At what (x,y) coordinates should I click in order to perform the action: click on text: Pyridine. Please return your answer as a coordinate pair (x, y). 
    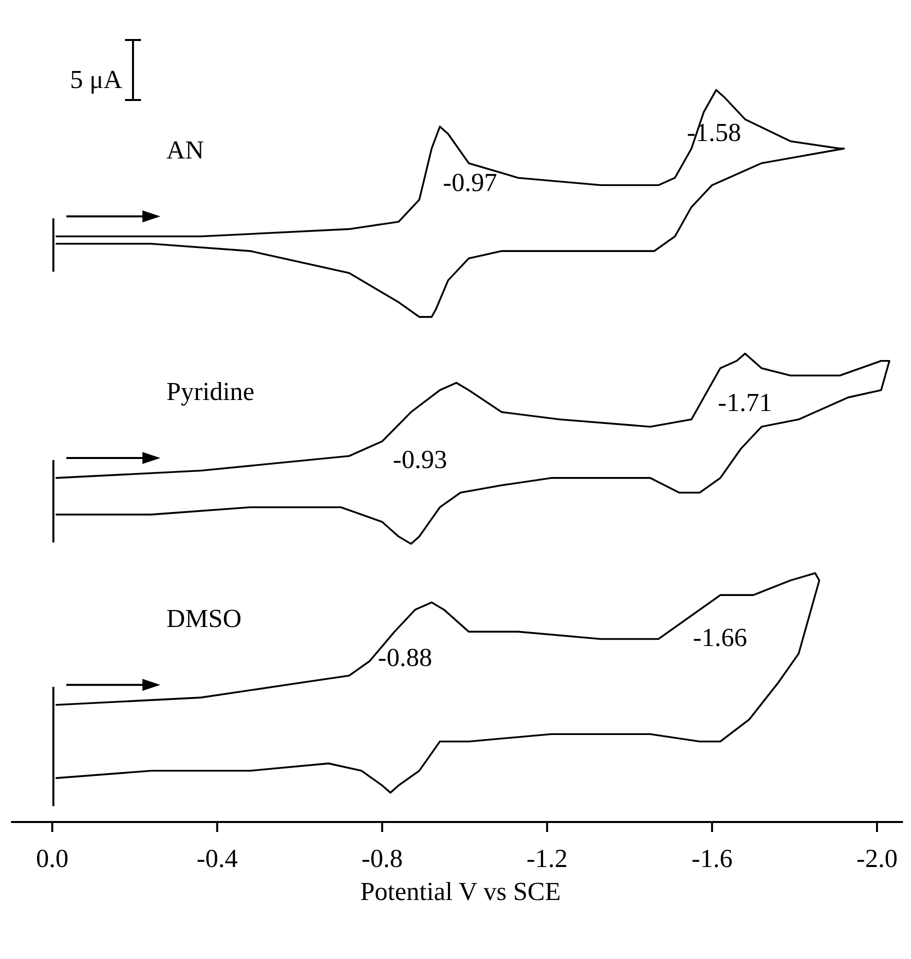
    Looking at the image, I should click on (210, 391).